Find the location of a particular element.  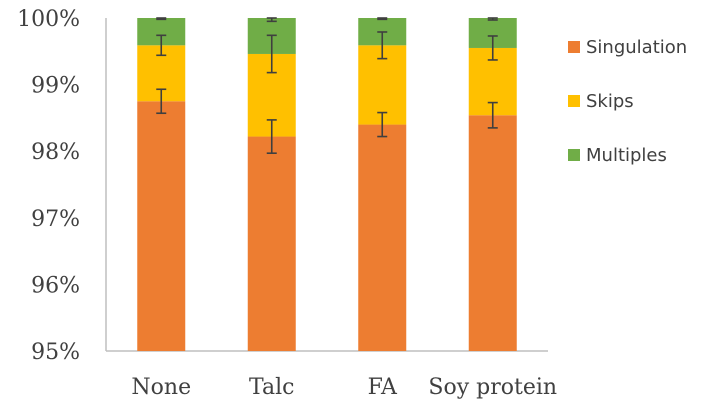

legend-item-multiples: Multiples is located at coordinates (617, 155).